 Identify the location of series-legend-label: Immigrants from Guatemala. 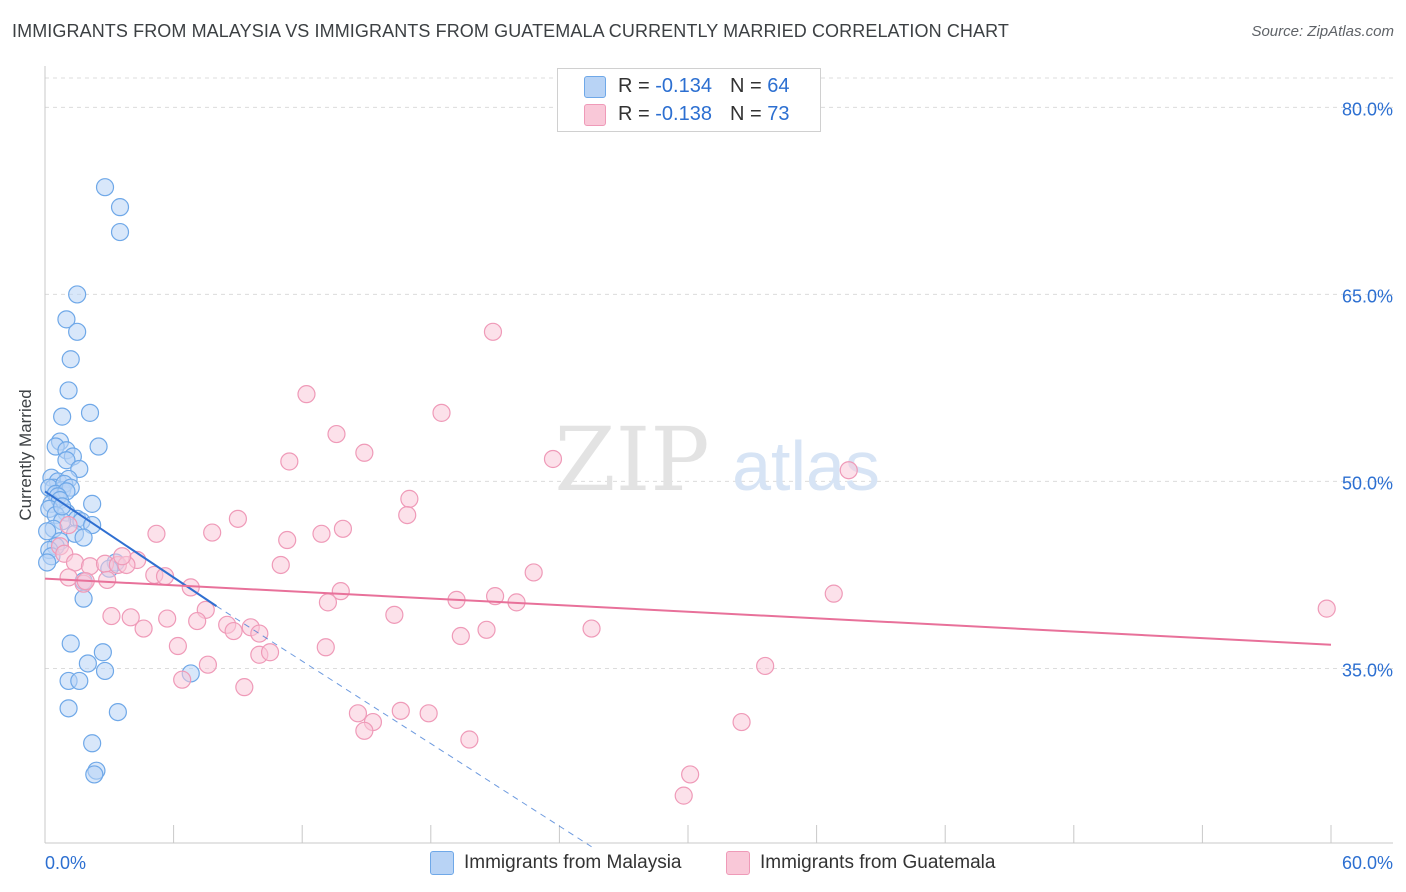
(878, 862).